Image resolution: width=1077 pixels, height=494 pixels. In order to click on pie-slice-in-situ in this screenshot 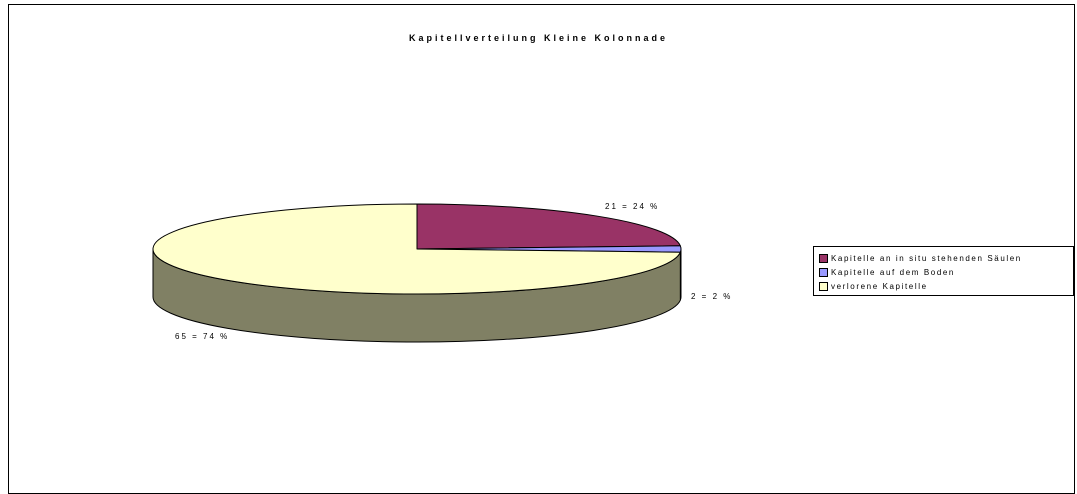, I will do `click(548, 226)`.